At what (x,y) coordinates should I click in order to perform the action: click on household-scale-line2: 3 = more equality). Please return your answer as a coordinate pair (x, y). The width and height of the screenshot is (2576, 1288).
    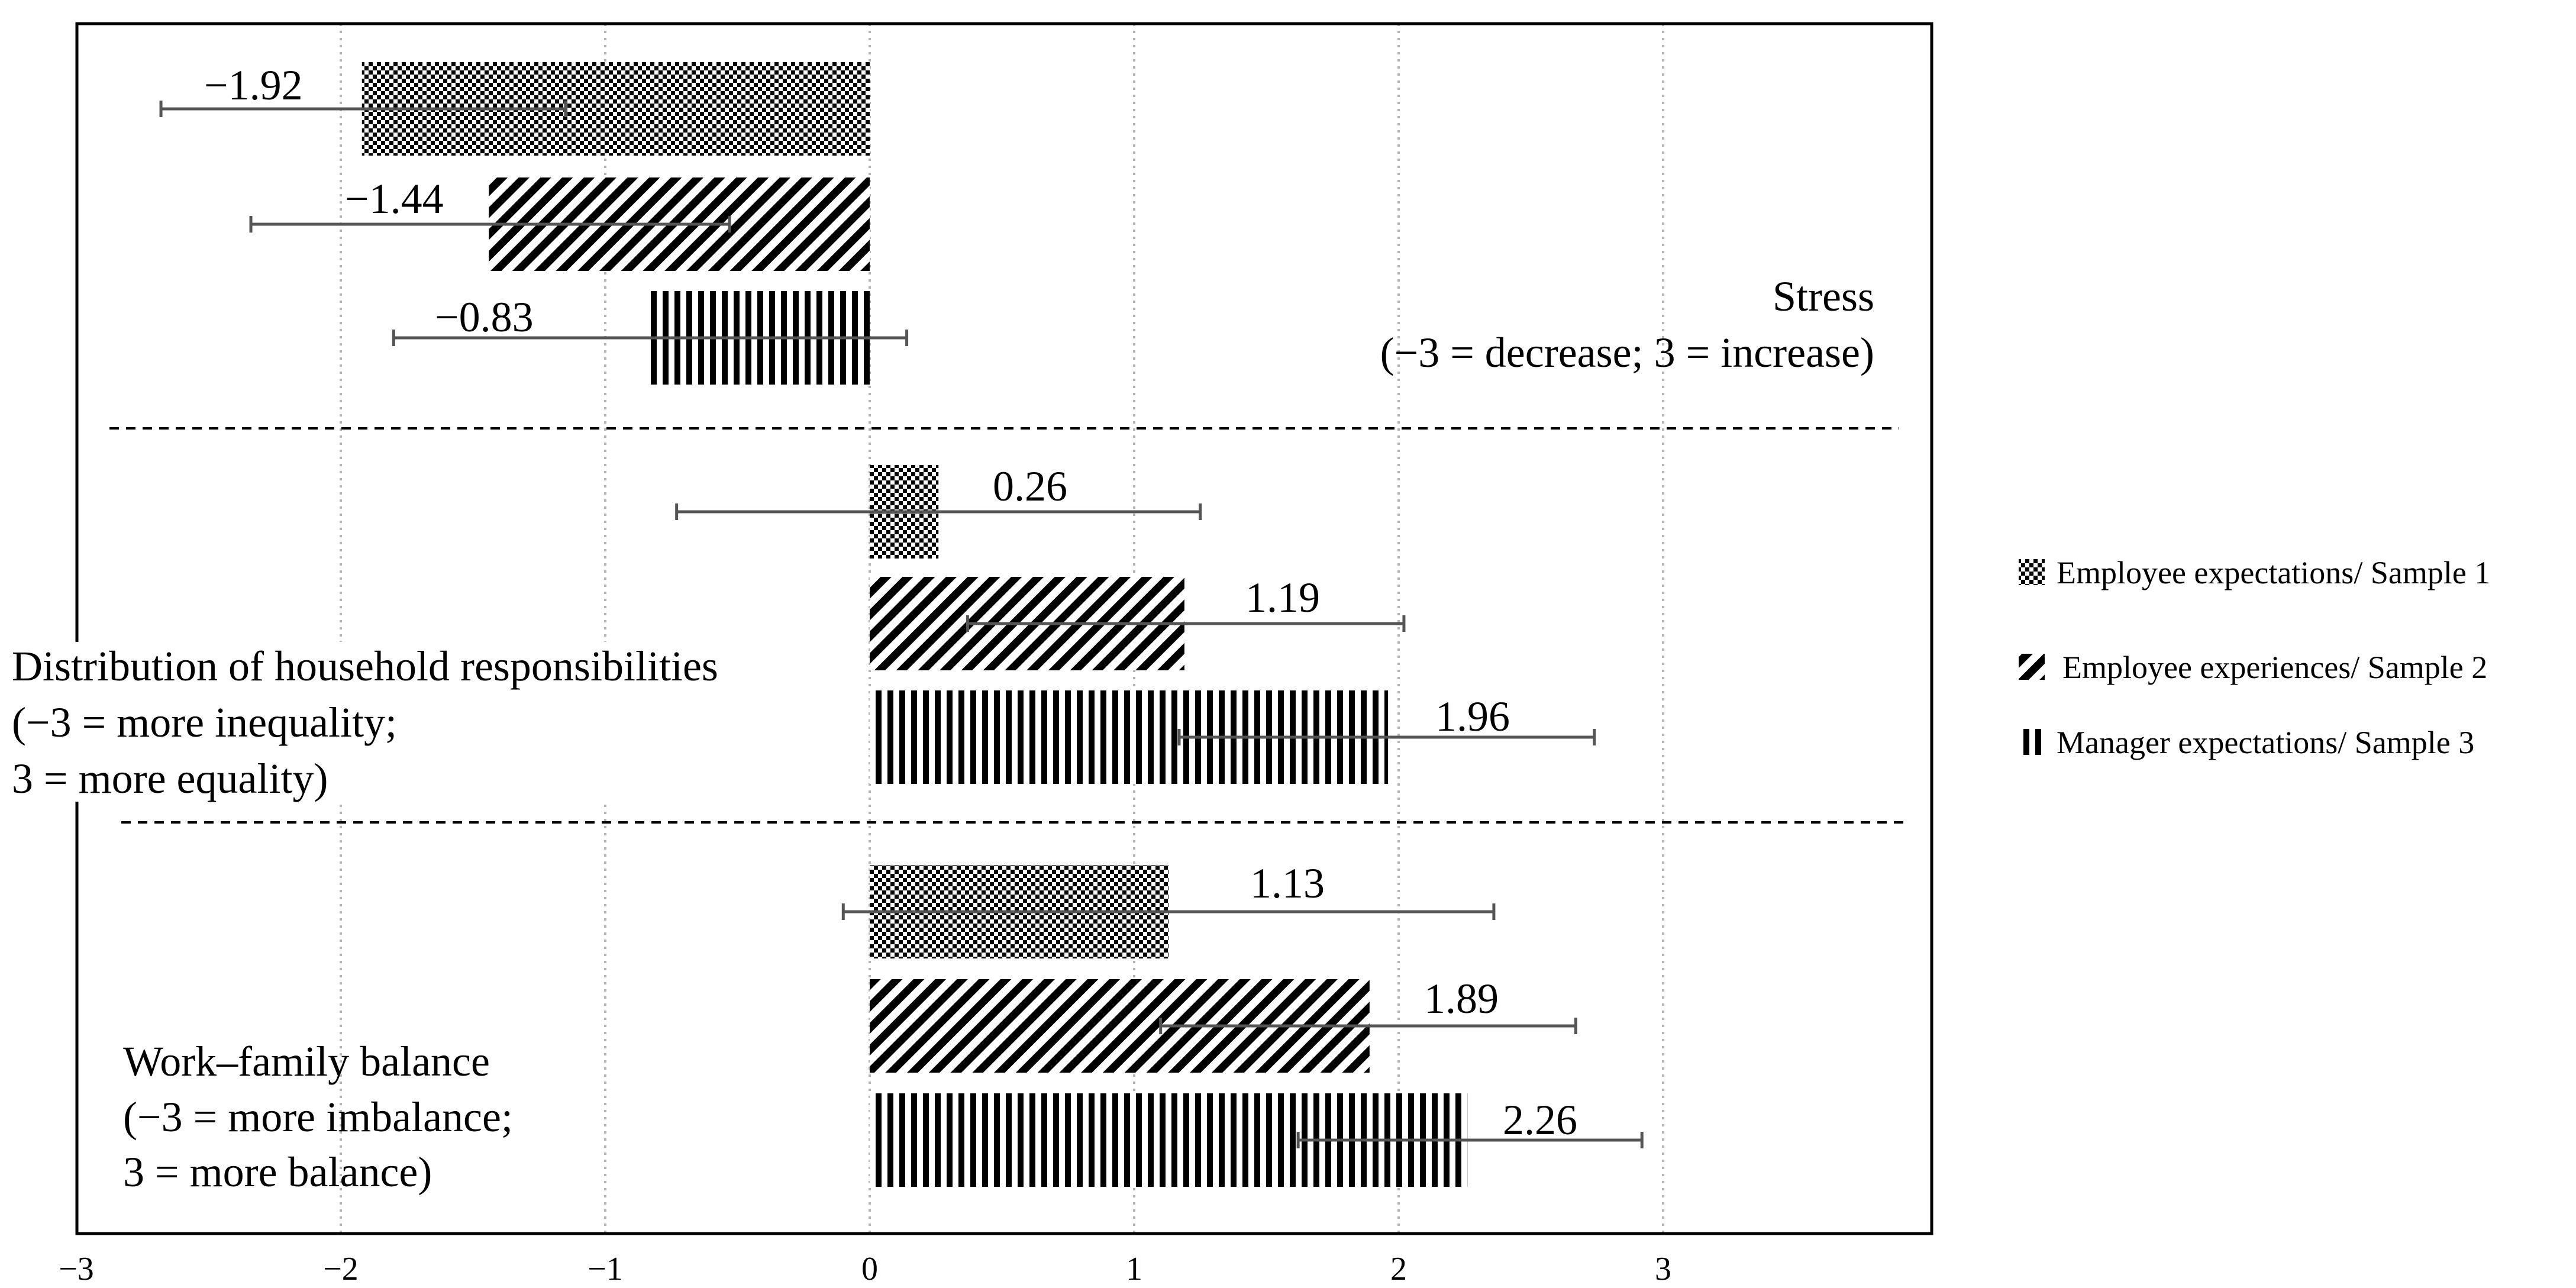
    Looking at the image, I should click on (170, 778).